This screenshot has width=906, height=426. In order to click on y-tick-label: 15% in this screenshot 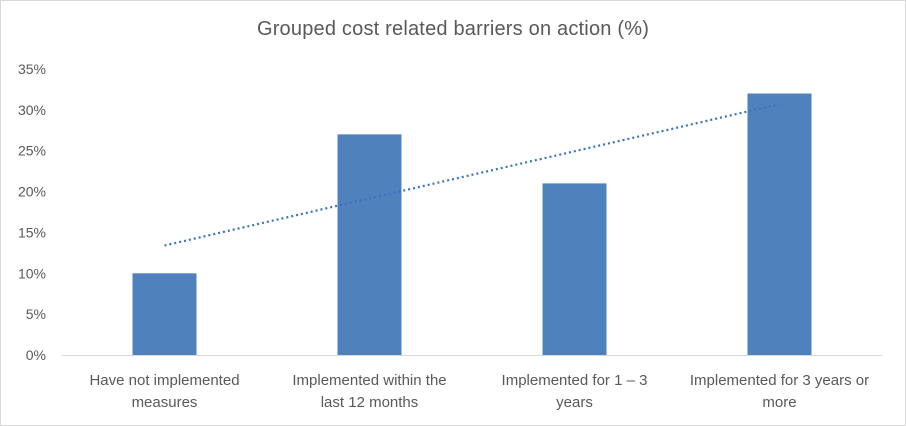, I will do `click(32, 232)`.